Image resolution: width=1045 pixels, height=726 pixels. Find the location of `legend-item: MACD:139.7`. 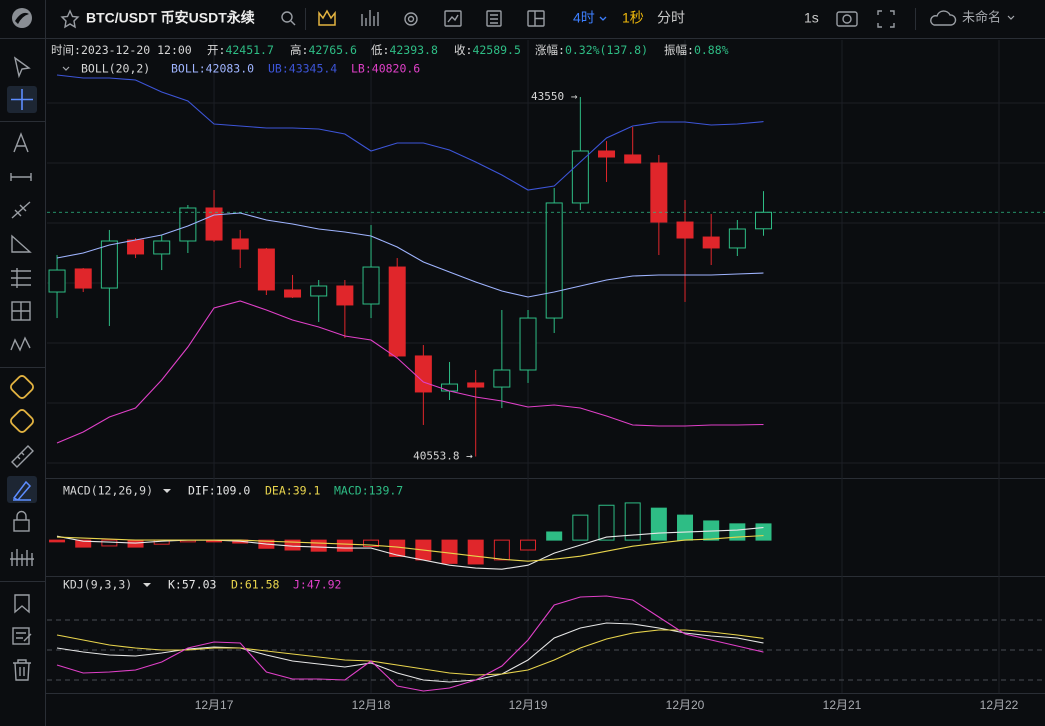

legend-item: MACD:139.7 is located at coordinates (368, 491).